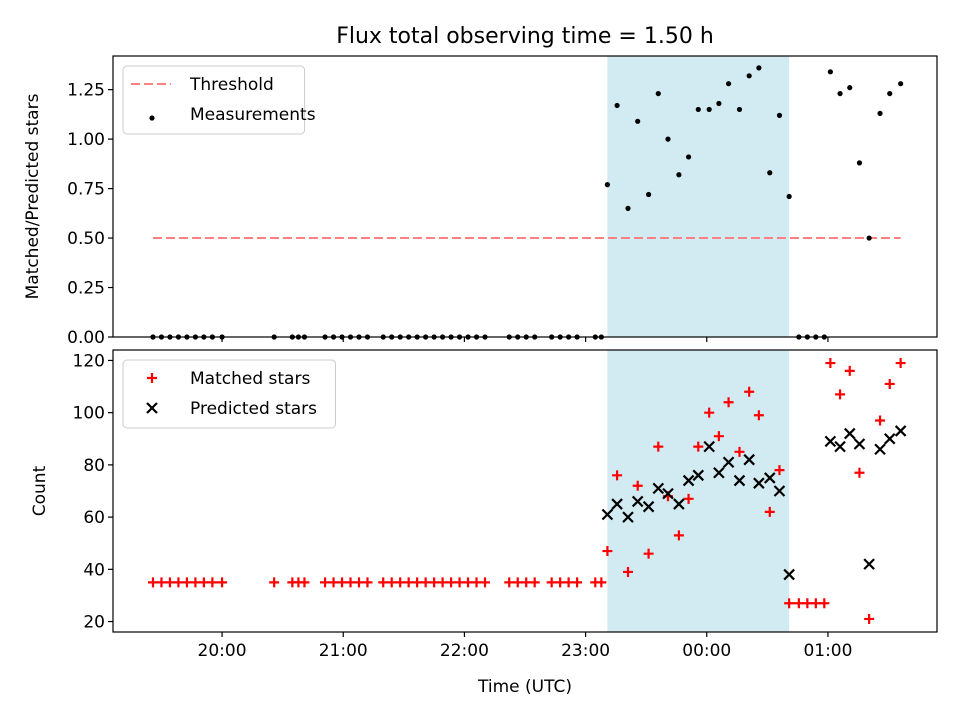  What do you see at coordinates (86, 190) in the screenshot?
I see `y-tick-label: 0.75` at bounding box center [86, 190].